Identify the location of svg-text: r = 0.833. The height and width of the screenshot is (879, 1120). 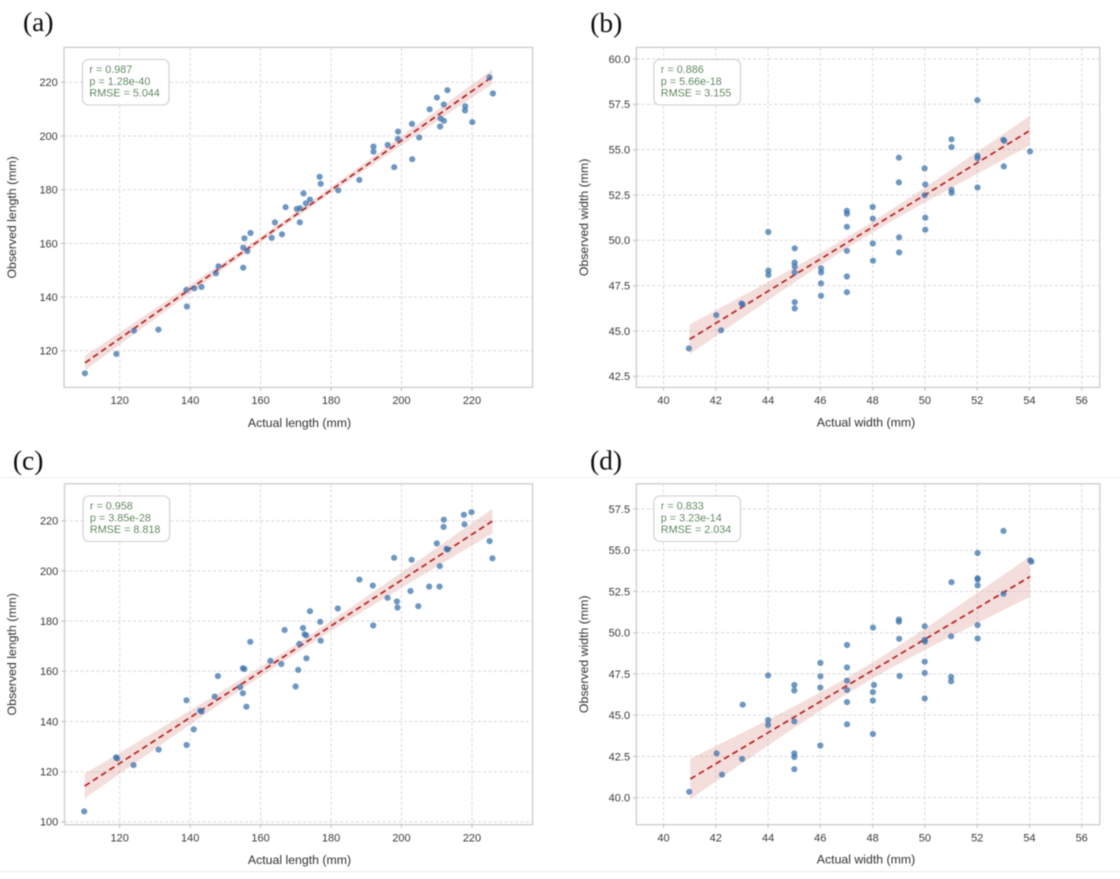
(682, 507).